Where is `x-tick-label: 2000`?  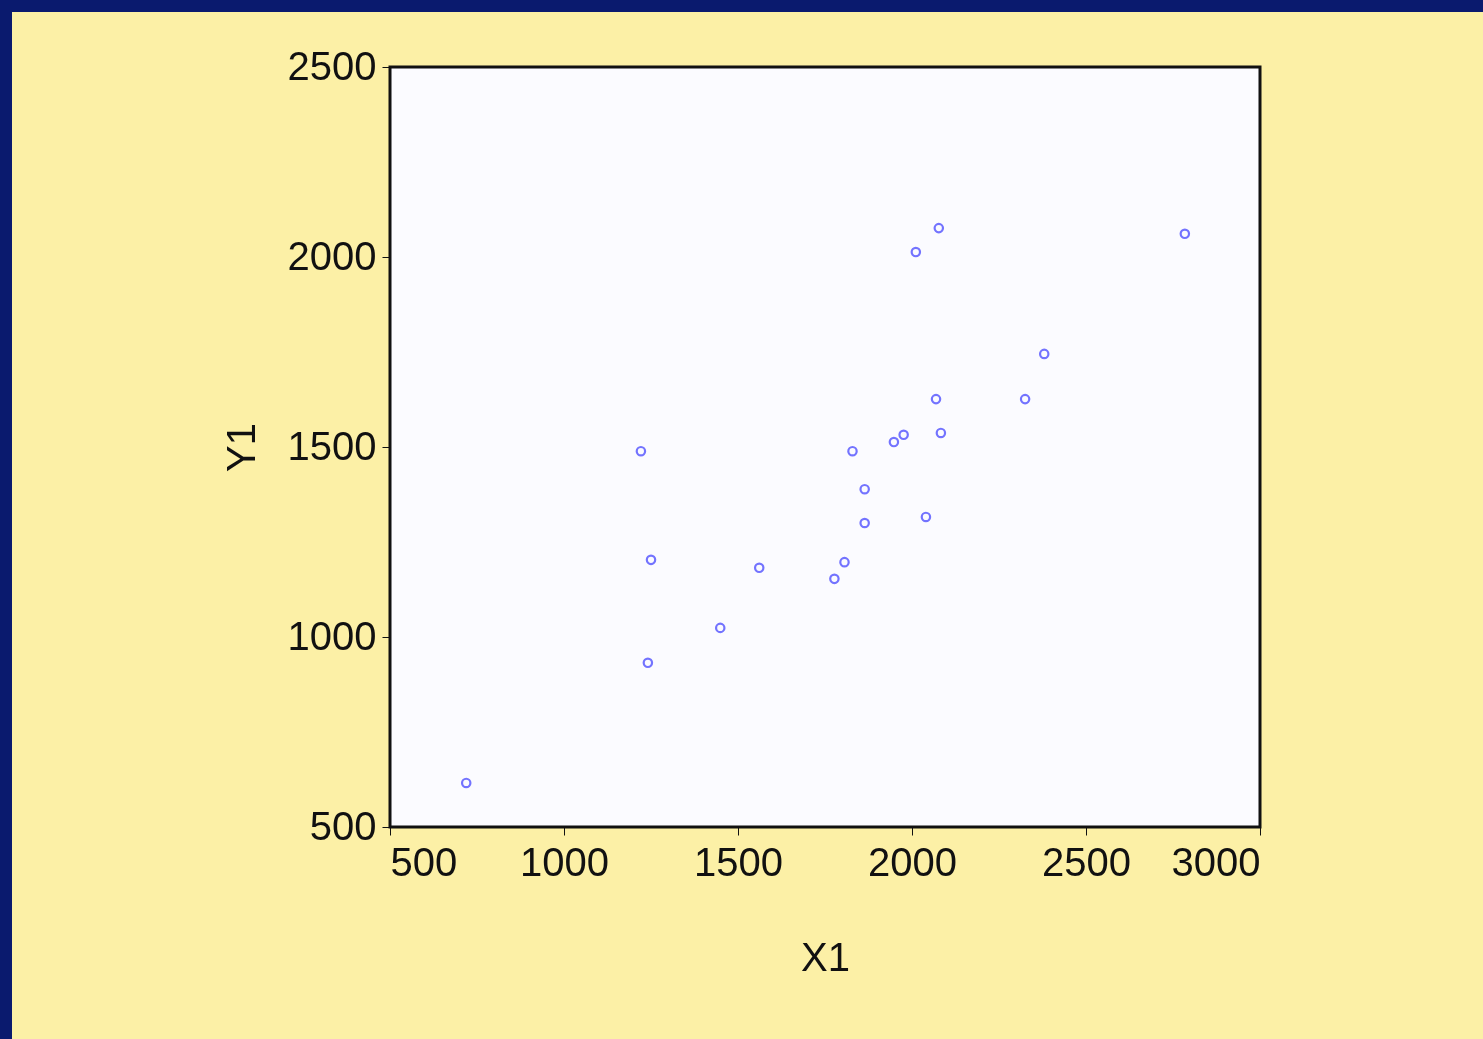
x-tick-label: 2000 is located at coordinates (912, 861).